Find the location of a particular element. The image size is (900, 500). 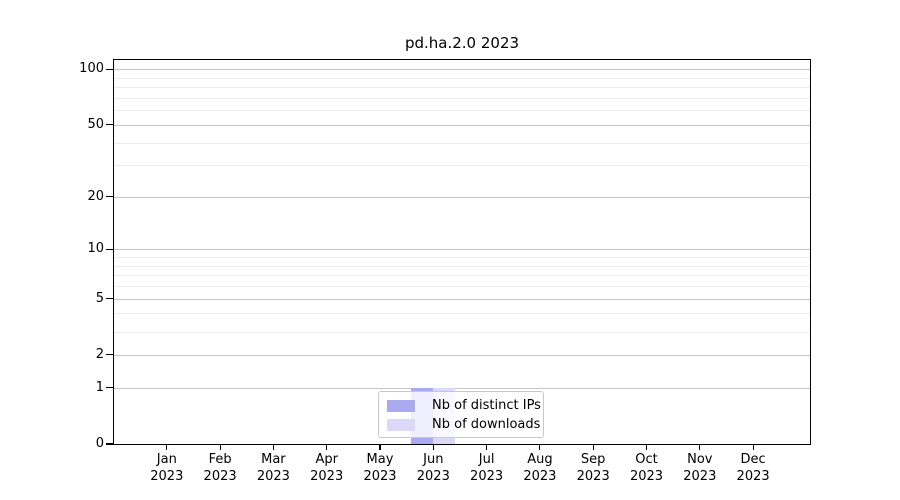

x-tick-label: Jul 2023 is located at coordinates (487, 468).